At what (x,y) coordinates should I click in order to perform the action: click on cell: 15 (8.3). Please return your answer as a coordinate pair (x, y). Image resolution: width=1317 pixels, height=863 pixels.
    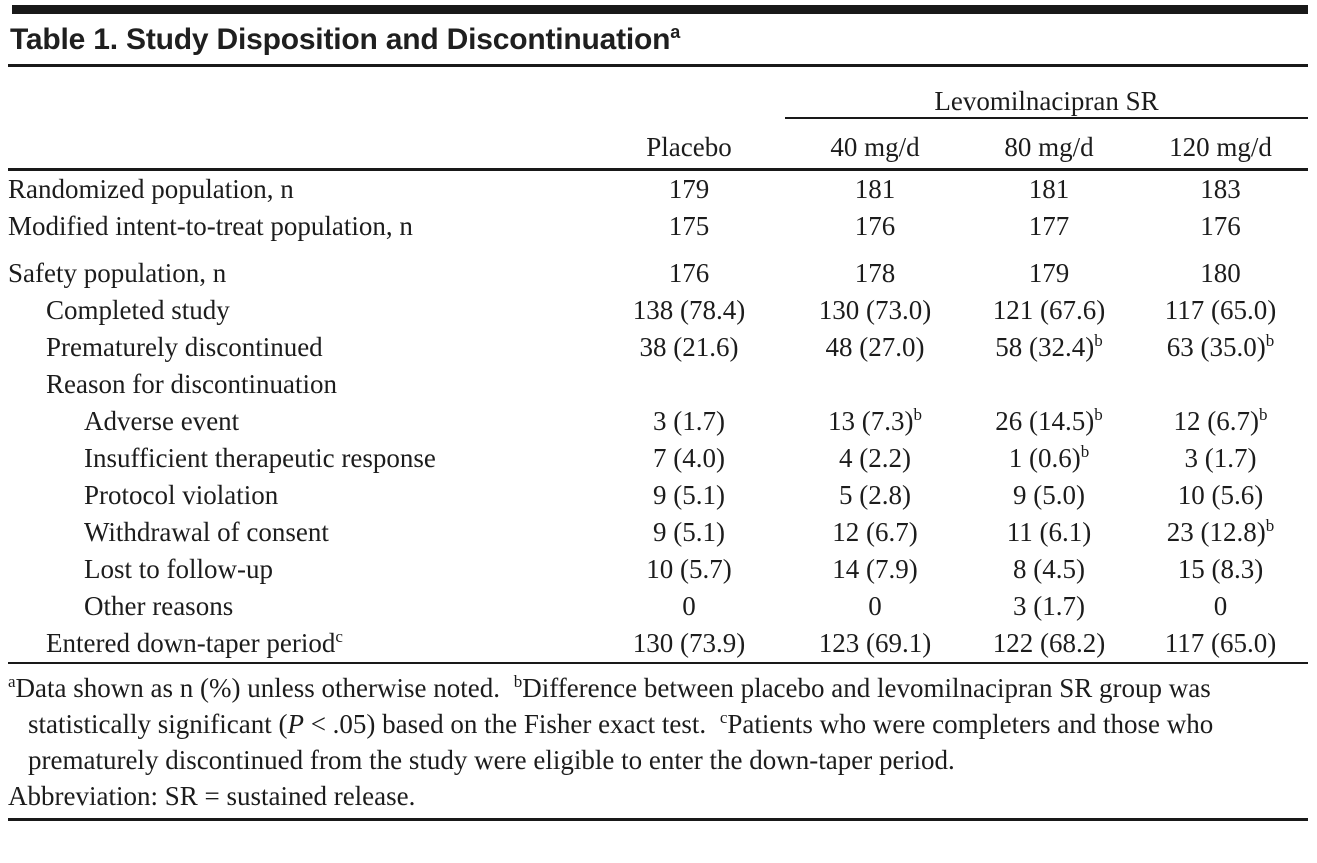
    Looking at the image, I should click on (1220, 569).